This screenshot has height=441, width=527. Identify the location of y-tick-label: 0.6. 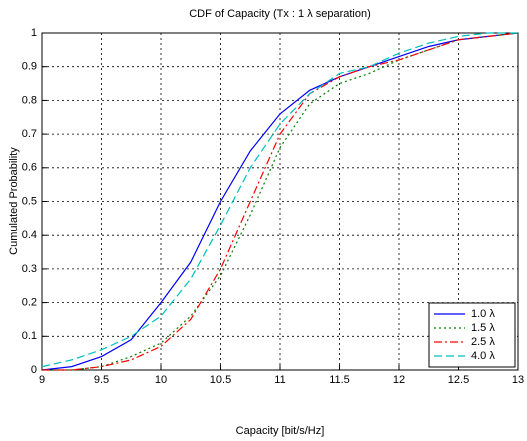
(29, 168).